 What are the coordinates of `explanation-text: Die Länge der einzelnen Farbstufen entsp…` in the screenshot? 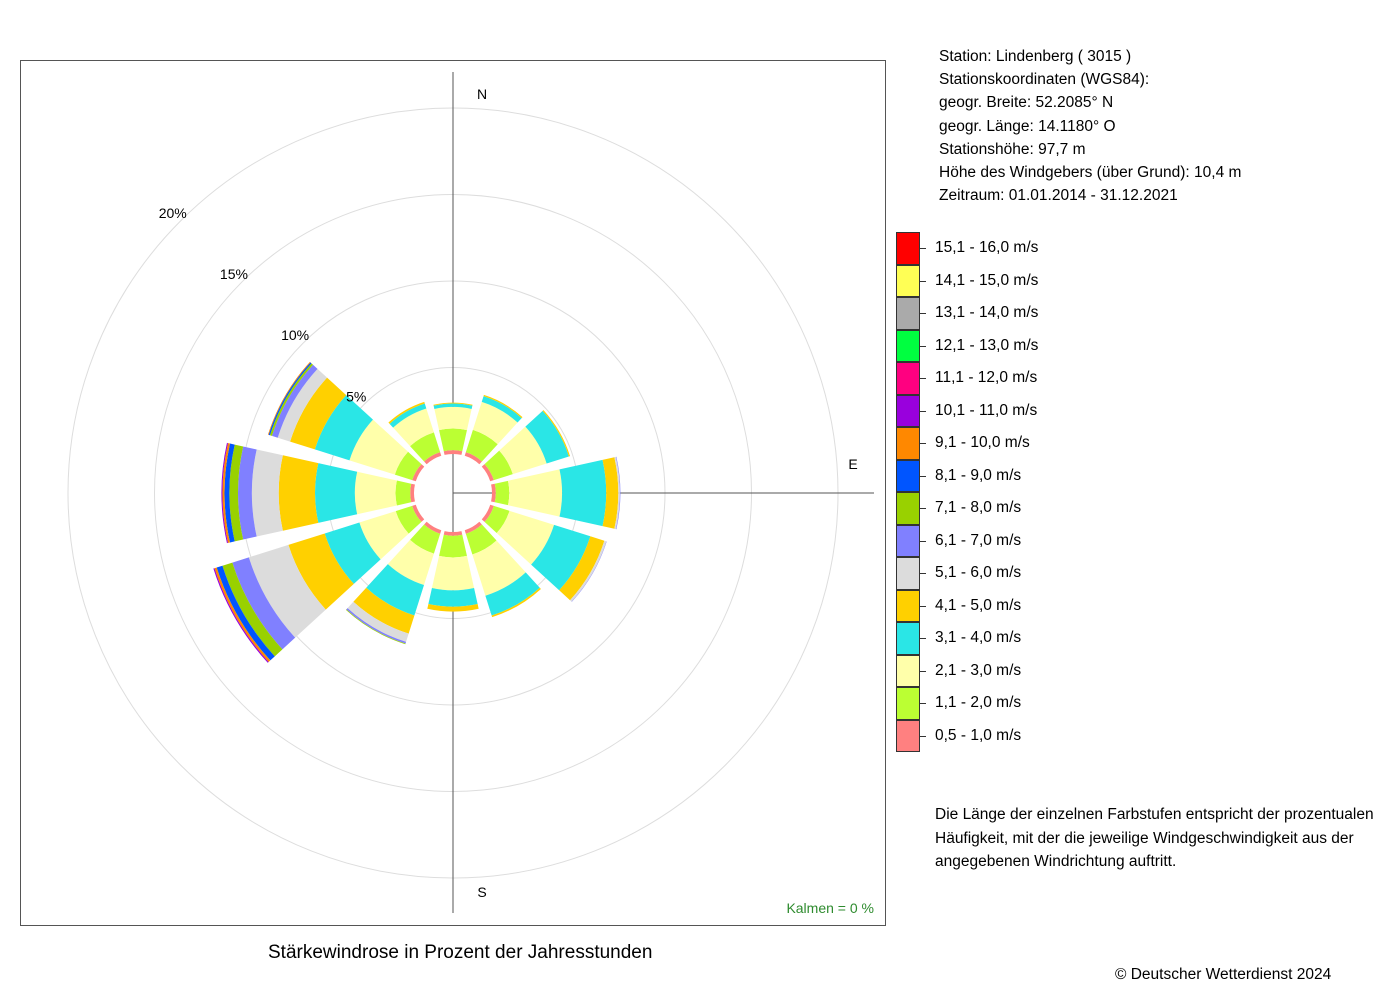 It's located at (1165, 838).